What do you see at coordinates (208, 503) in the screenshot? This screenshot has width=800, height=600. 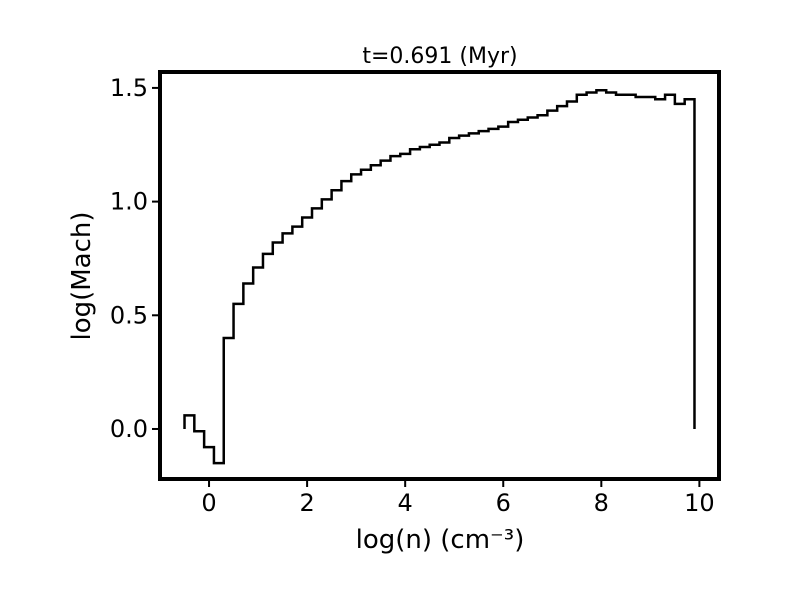 I see `x-tick-label: 0` at bounding box center [208, 503].